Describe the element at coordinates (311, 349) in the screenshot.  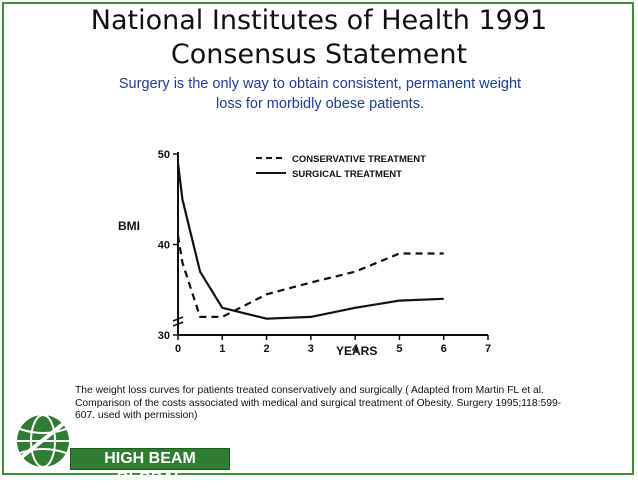
I see `x-tick-label: 3` at that location.